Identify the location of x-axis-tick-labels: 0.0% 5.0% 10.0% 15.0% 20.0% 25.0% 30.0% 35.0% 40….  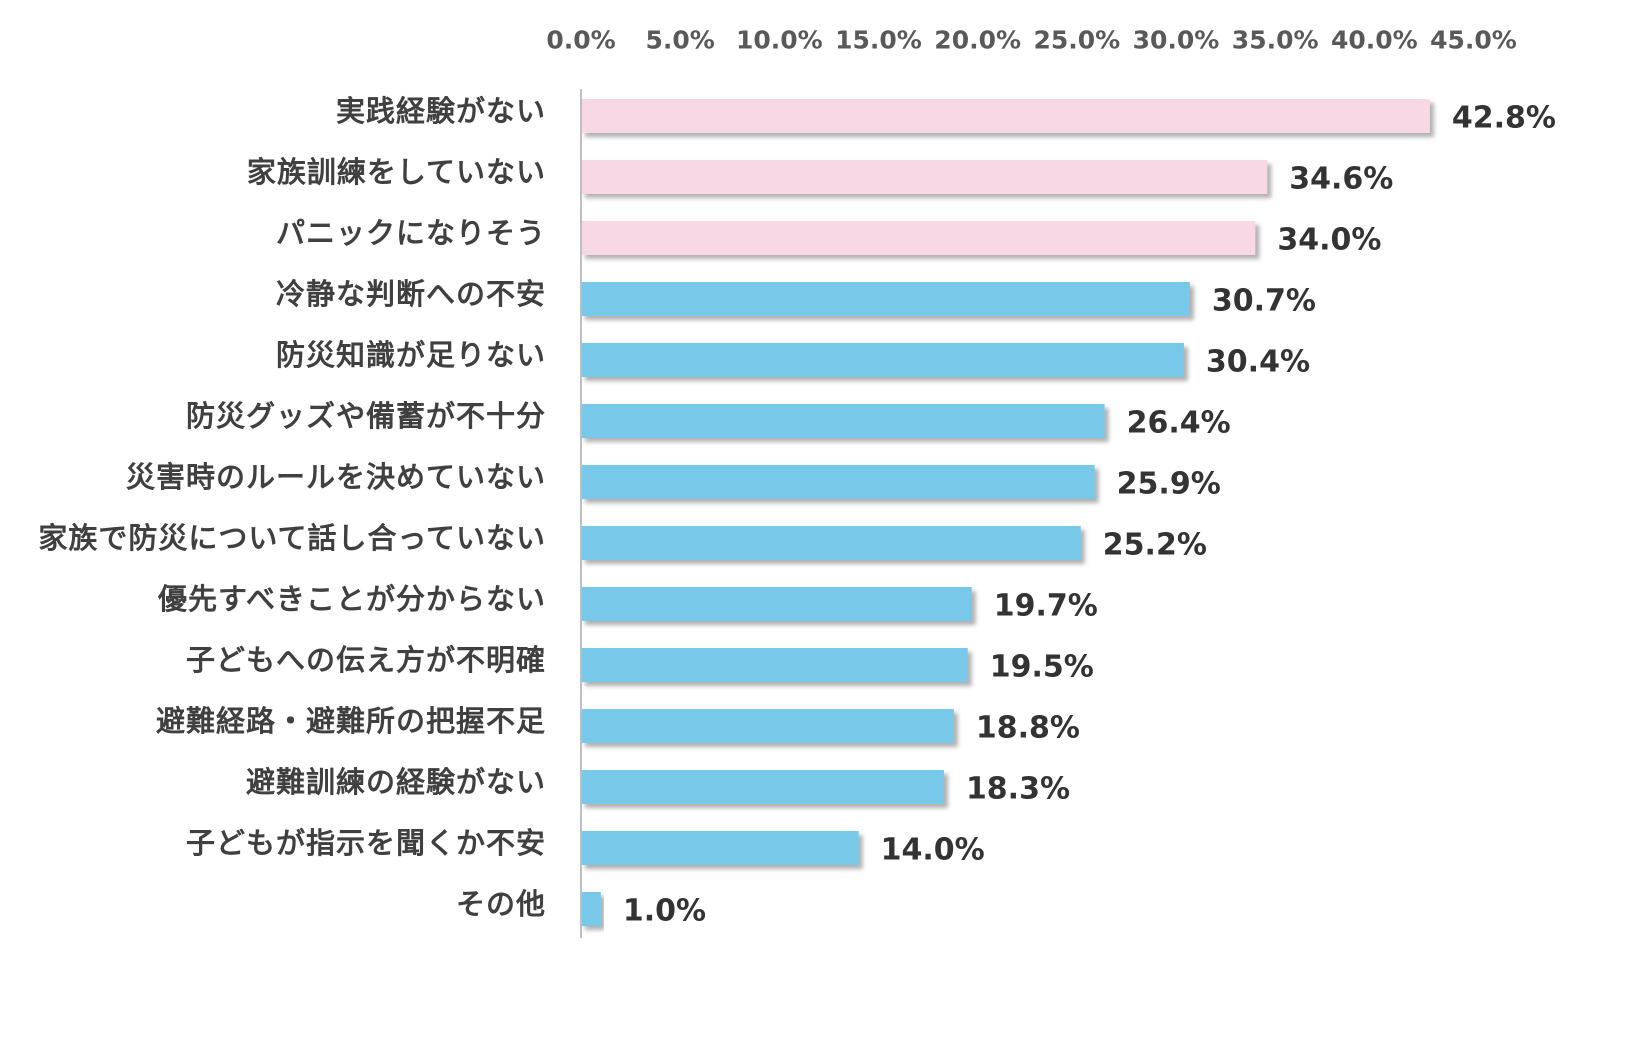
(1031, 40).